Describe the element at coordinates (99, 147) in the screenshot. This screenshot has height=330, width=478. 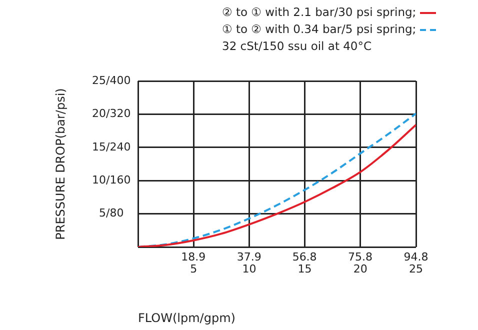
I see `y-tick-label: 15` at that location.